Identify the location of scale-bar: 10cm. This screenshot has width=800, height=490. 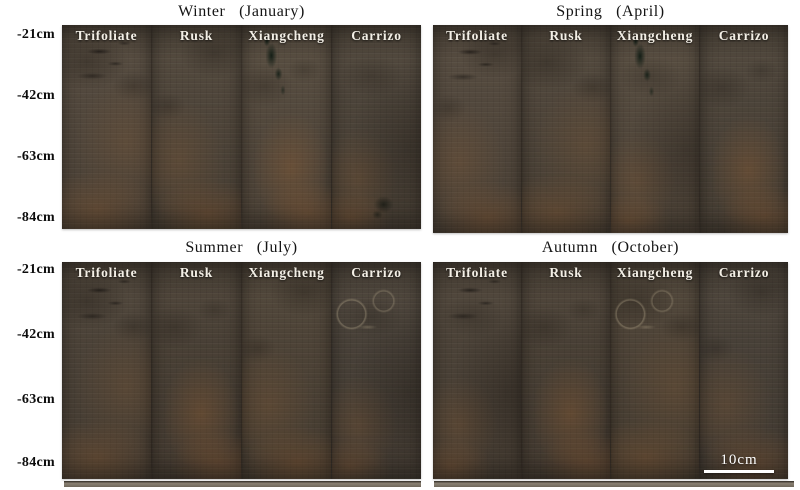
(739, 462).